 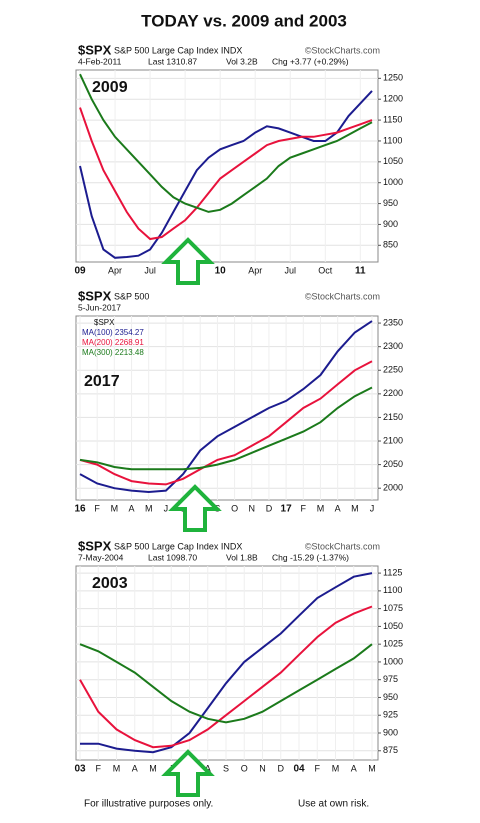 What do you see at coordinates (172, 557) in the screenshot?
I see `last: Last 1098.70` at bounding box center [172, 557].